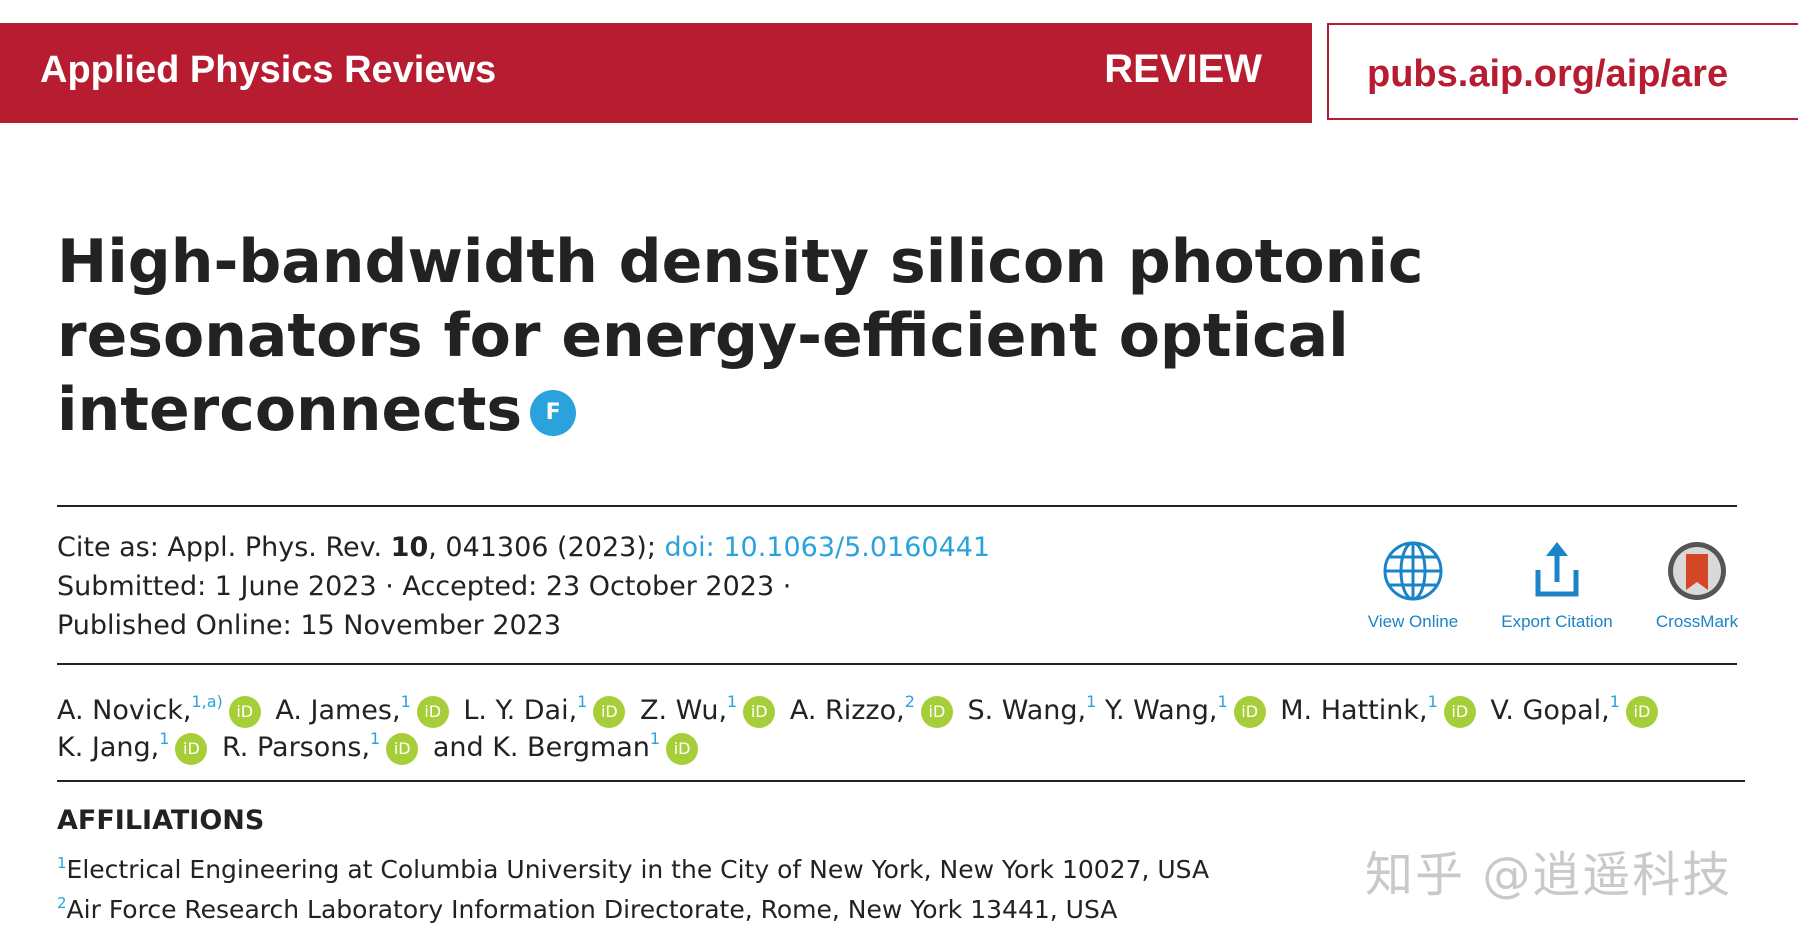  I want to click on doi-link: doi: 10.1063/5.0160441, so click(827, 547).